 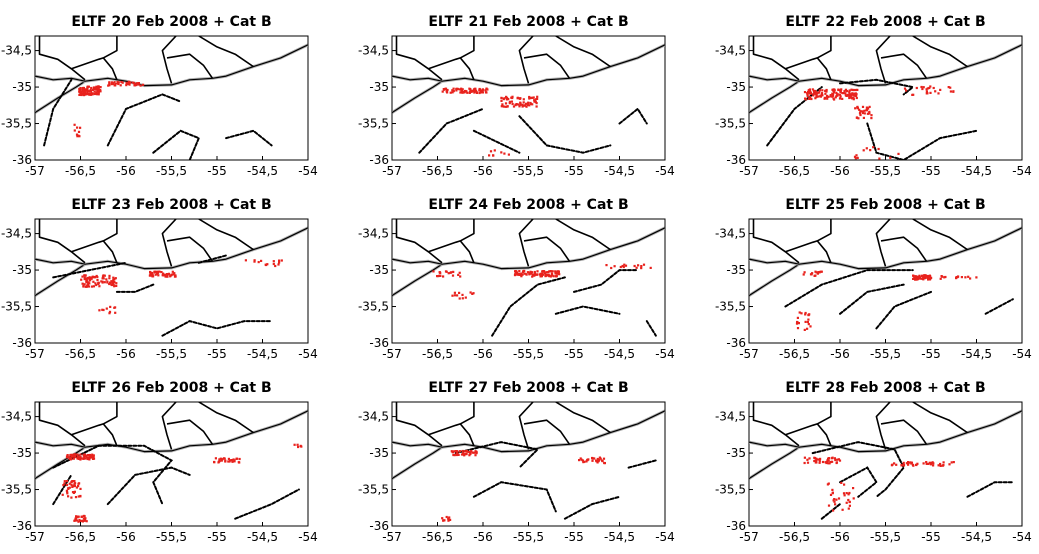 What do you see at coordinates (217, 354) in the screenshot?
I see `x-tick-label: -55` at bounding box center [217, 354].